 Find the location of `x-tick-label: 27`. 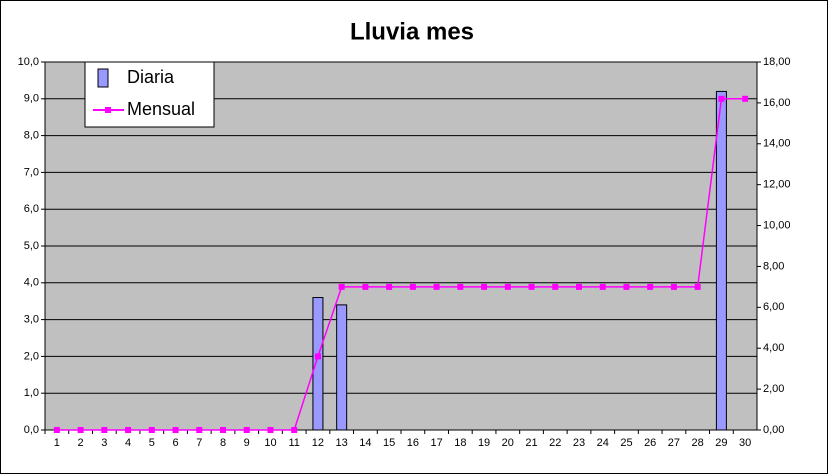

x-tick-label: 27 is located at coordinates (674, 443).